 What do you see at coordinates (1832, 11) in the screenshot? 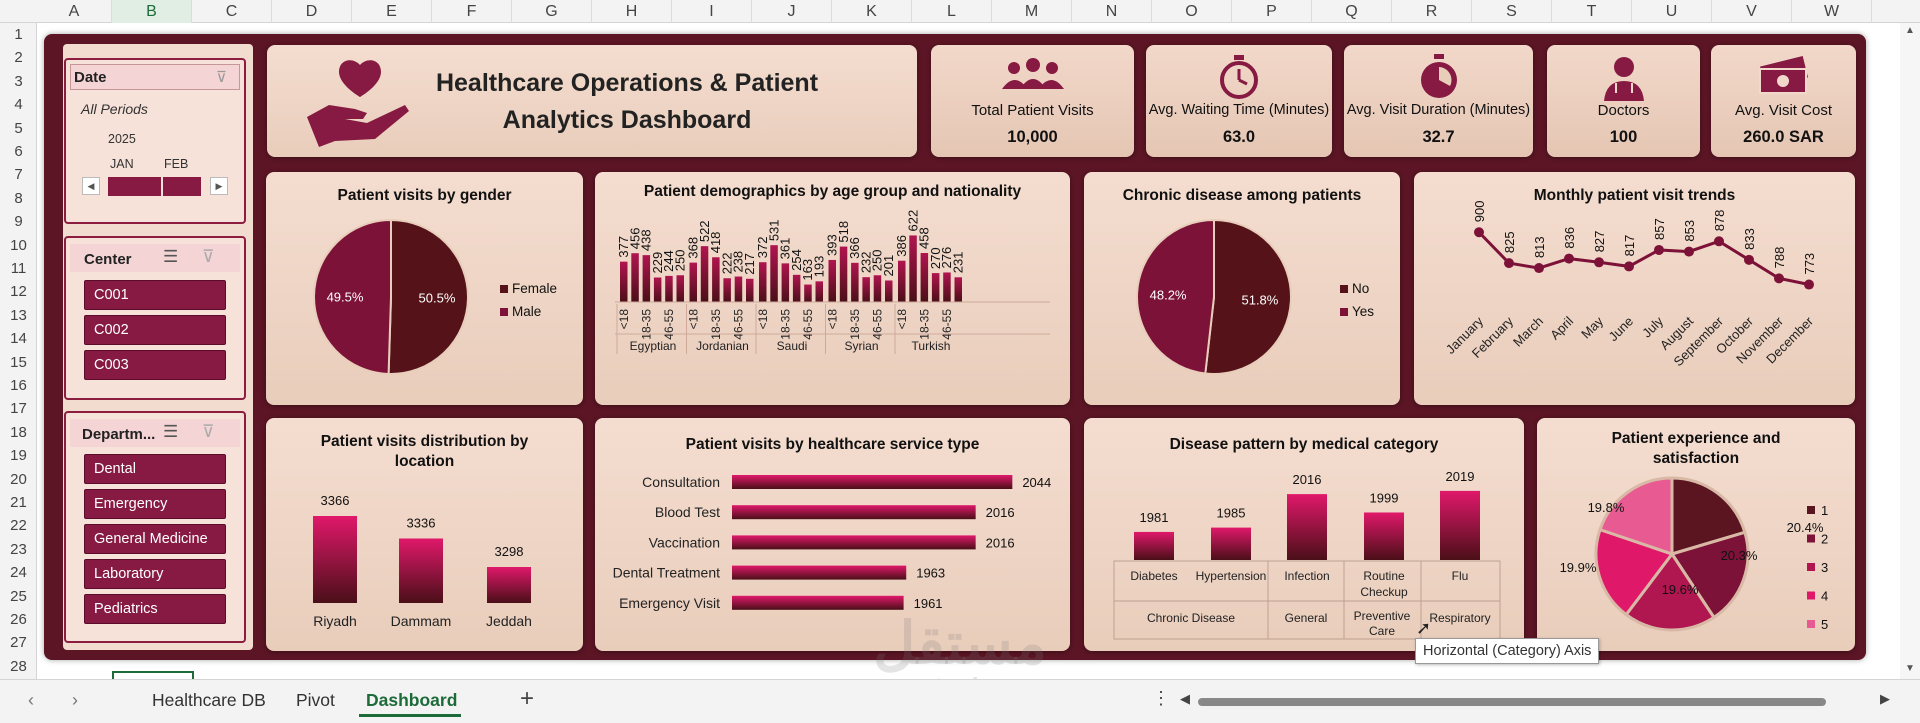
I see `column-header-w: W` at bounding box center [1832, 11].